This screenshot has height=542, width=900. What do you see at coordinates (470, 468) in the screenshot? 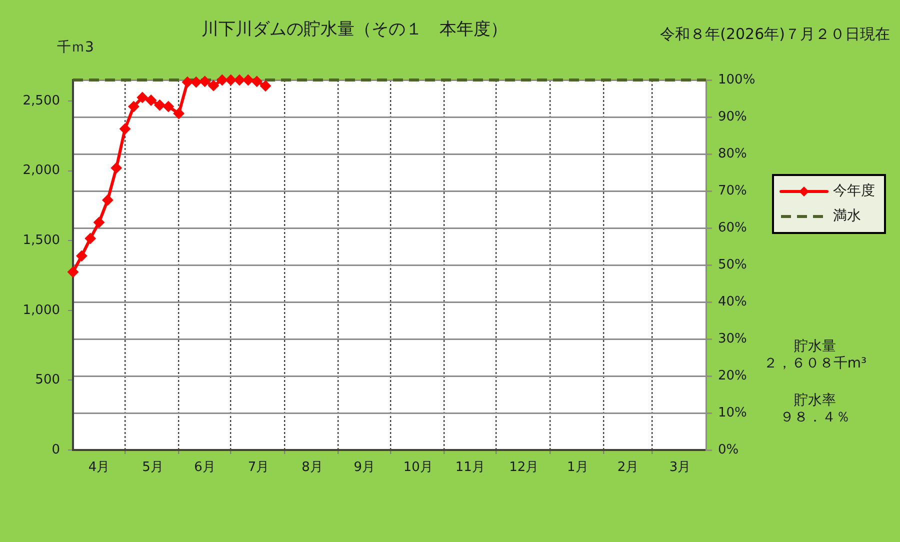
I see `x-tick-label: 11月` at bounding box center [470, 468].